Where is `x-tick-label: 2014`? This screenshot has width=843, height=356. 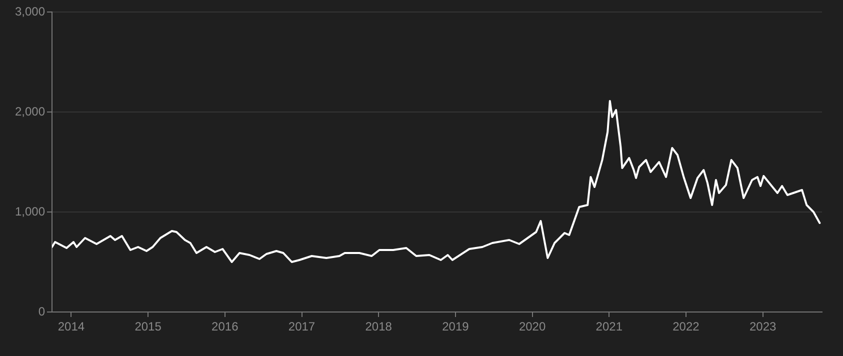
x-tick-label: 2014 is located at coordinates (71, 327).